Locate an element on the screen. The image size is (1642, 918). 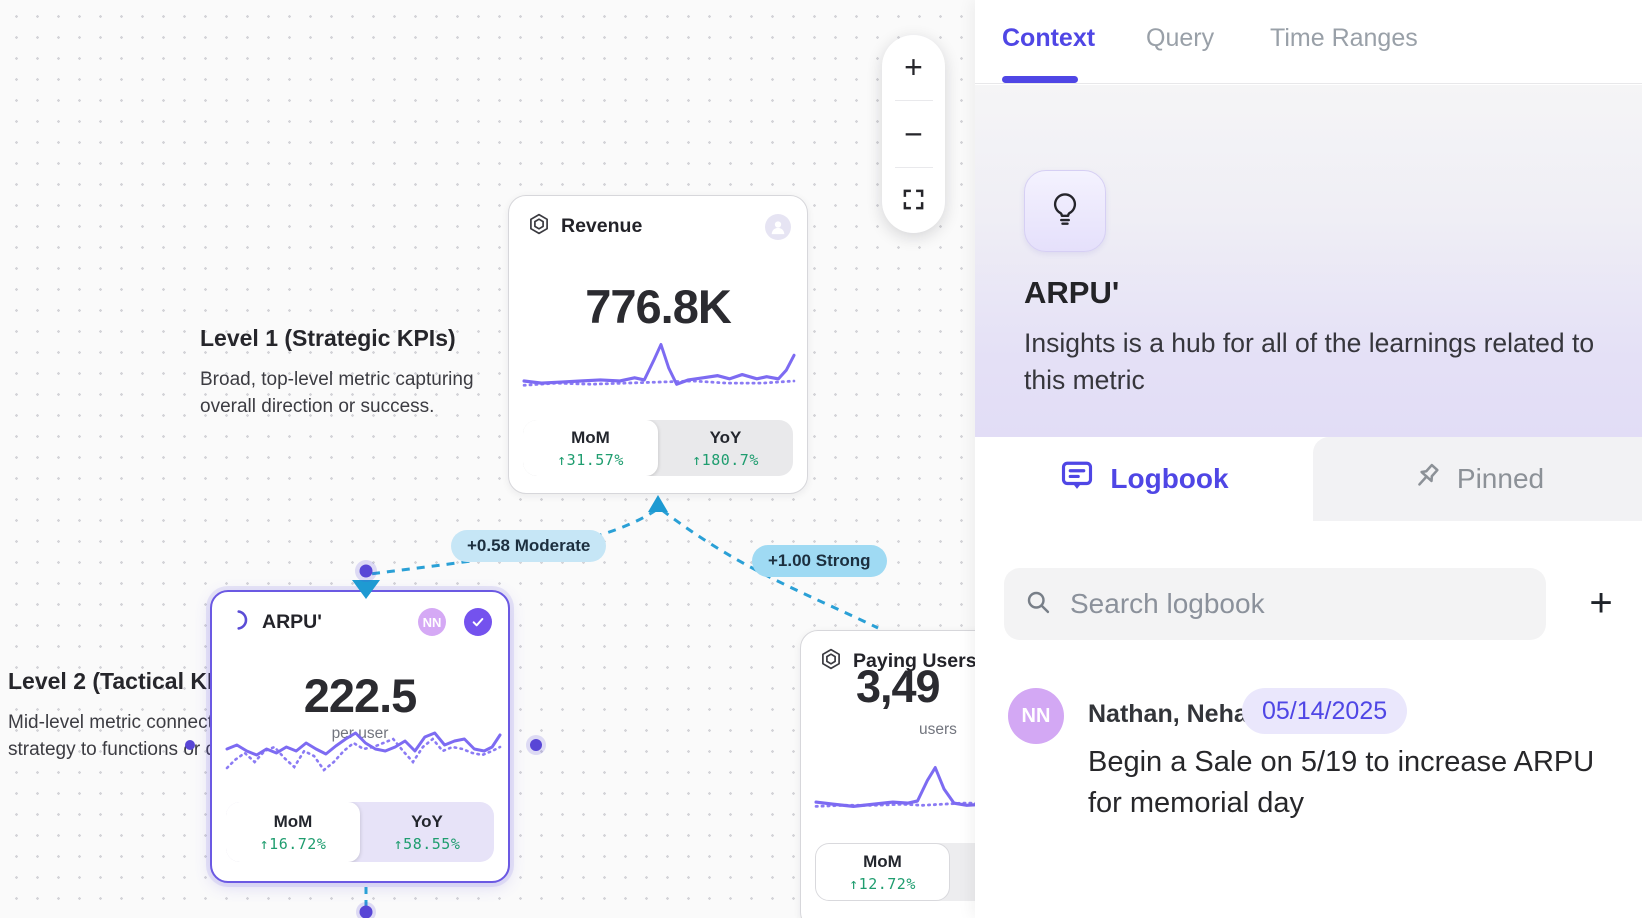
tab-context: Context is located at coordinates (1049, 38).